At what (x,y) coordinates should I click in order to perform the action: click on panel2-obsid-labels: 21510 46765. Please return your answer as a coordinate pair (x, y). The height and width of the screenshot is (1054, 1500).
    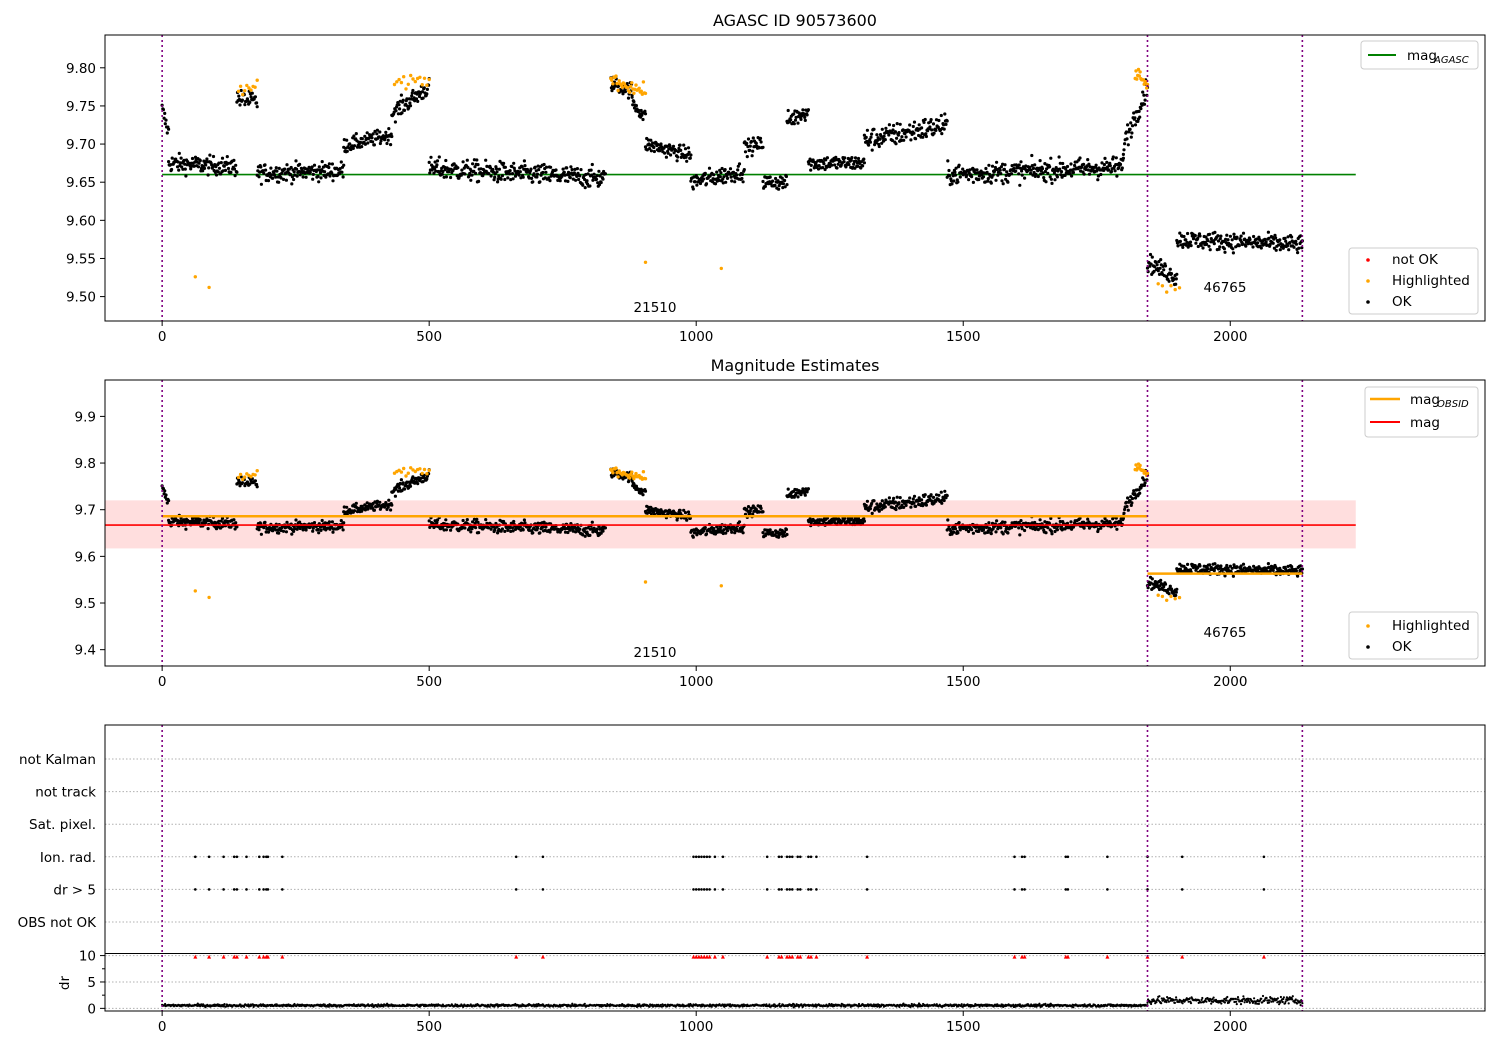
    Looking at the image, I should click on (940, 643).